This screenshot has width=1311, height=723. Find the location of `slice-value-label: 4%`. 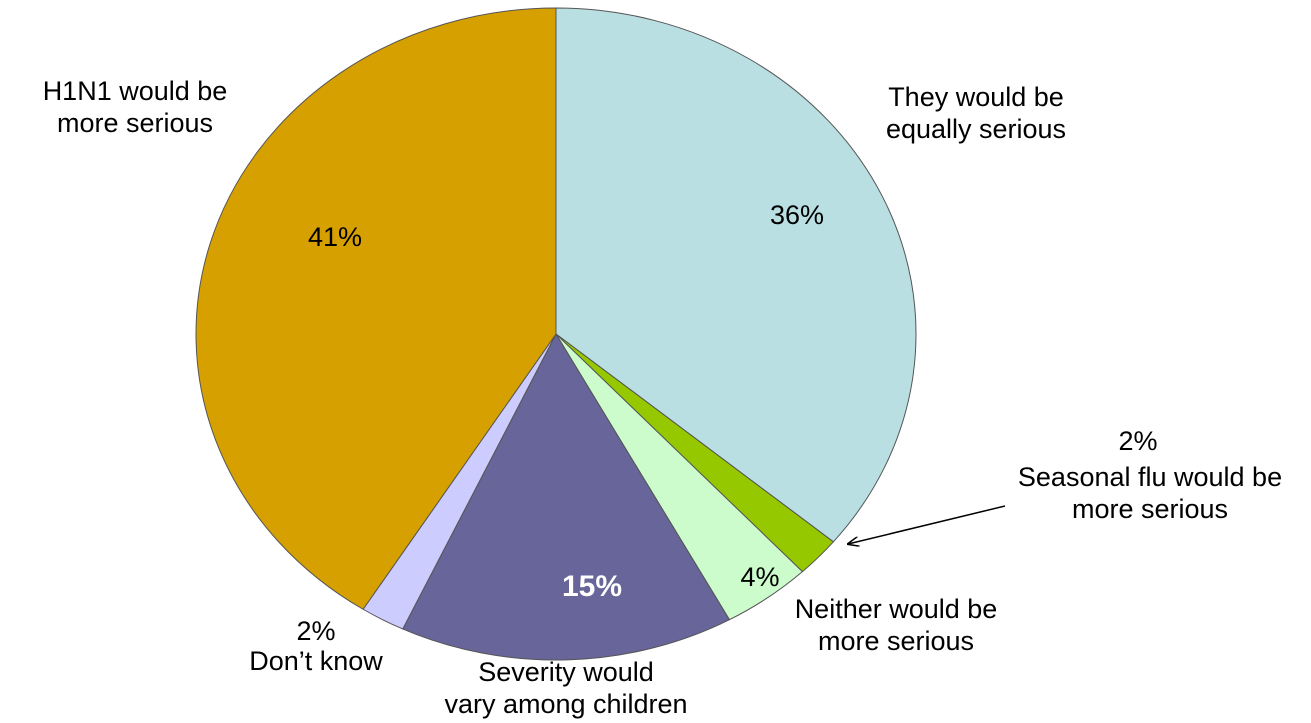

slice-value-label: 4% is located at coordinates (759, 577).